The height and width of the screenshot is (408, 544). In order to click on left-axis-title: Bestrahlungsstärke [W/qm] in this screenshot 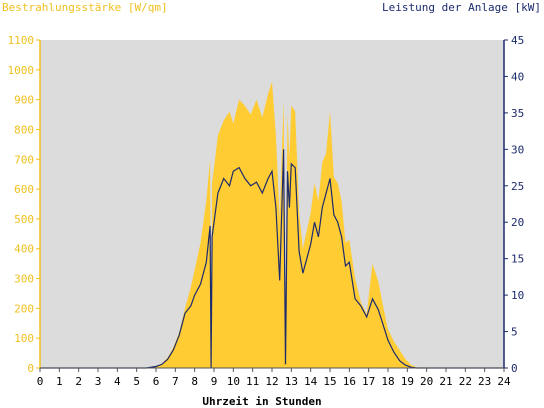, I will do `click(85, 7)`.